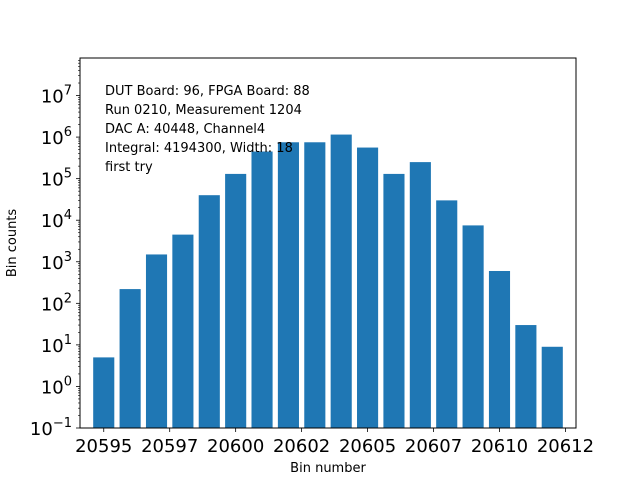 The image size is (640, 480). I want to click on y-axis-ticks: 10⁻¹ 10⁰ 10¹ 10² 10³ 10⁴ 10⁵ 10⁶ 10⁷, so click(55, 262).